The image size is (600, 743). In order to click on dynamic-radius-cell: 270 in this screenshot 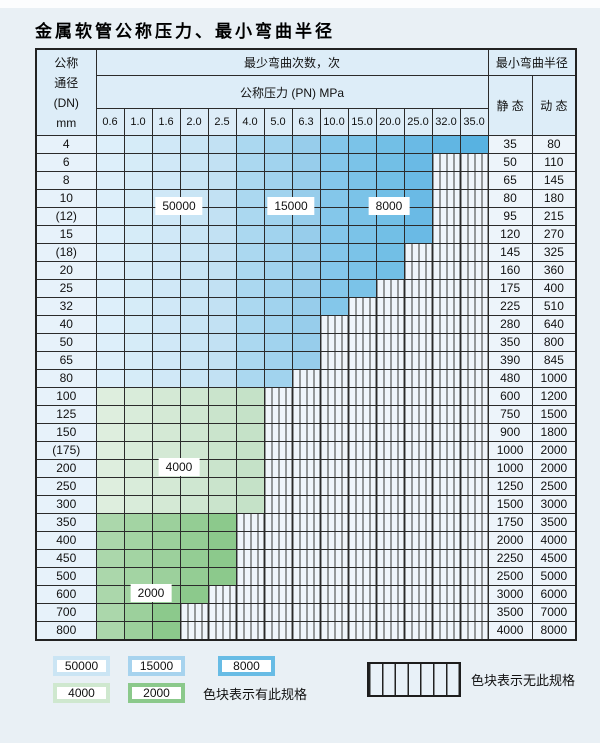, I will do `click(554, 234)`.